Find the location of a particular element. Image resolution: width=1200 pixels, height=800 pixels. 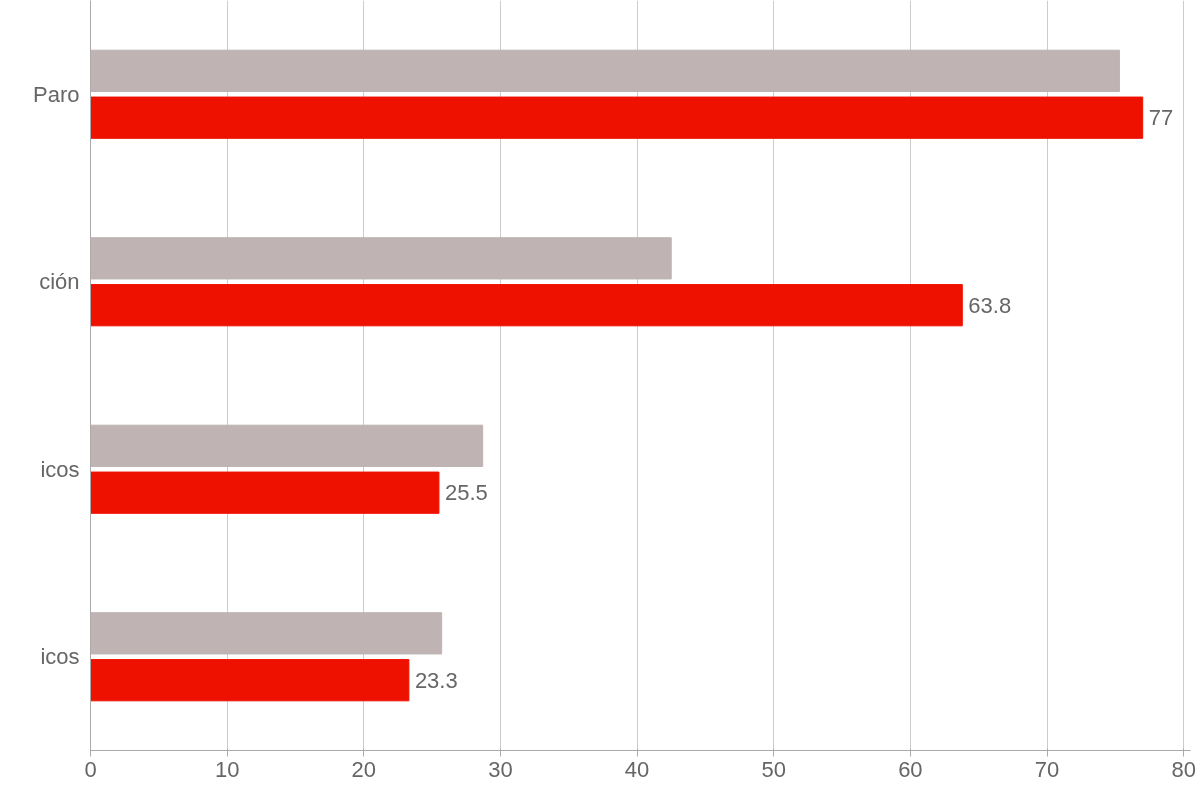

y-tick-label: Paro is located at coordinates (56, 94).